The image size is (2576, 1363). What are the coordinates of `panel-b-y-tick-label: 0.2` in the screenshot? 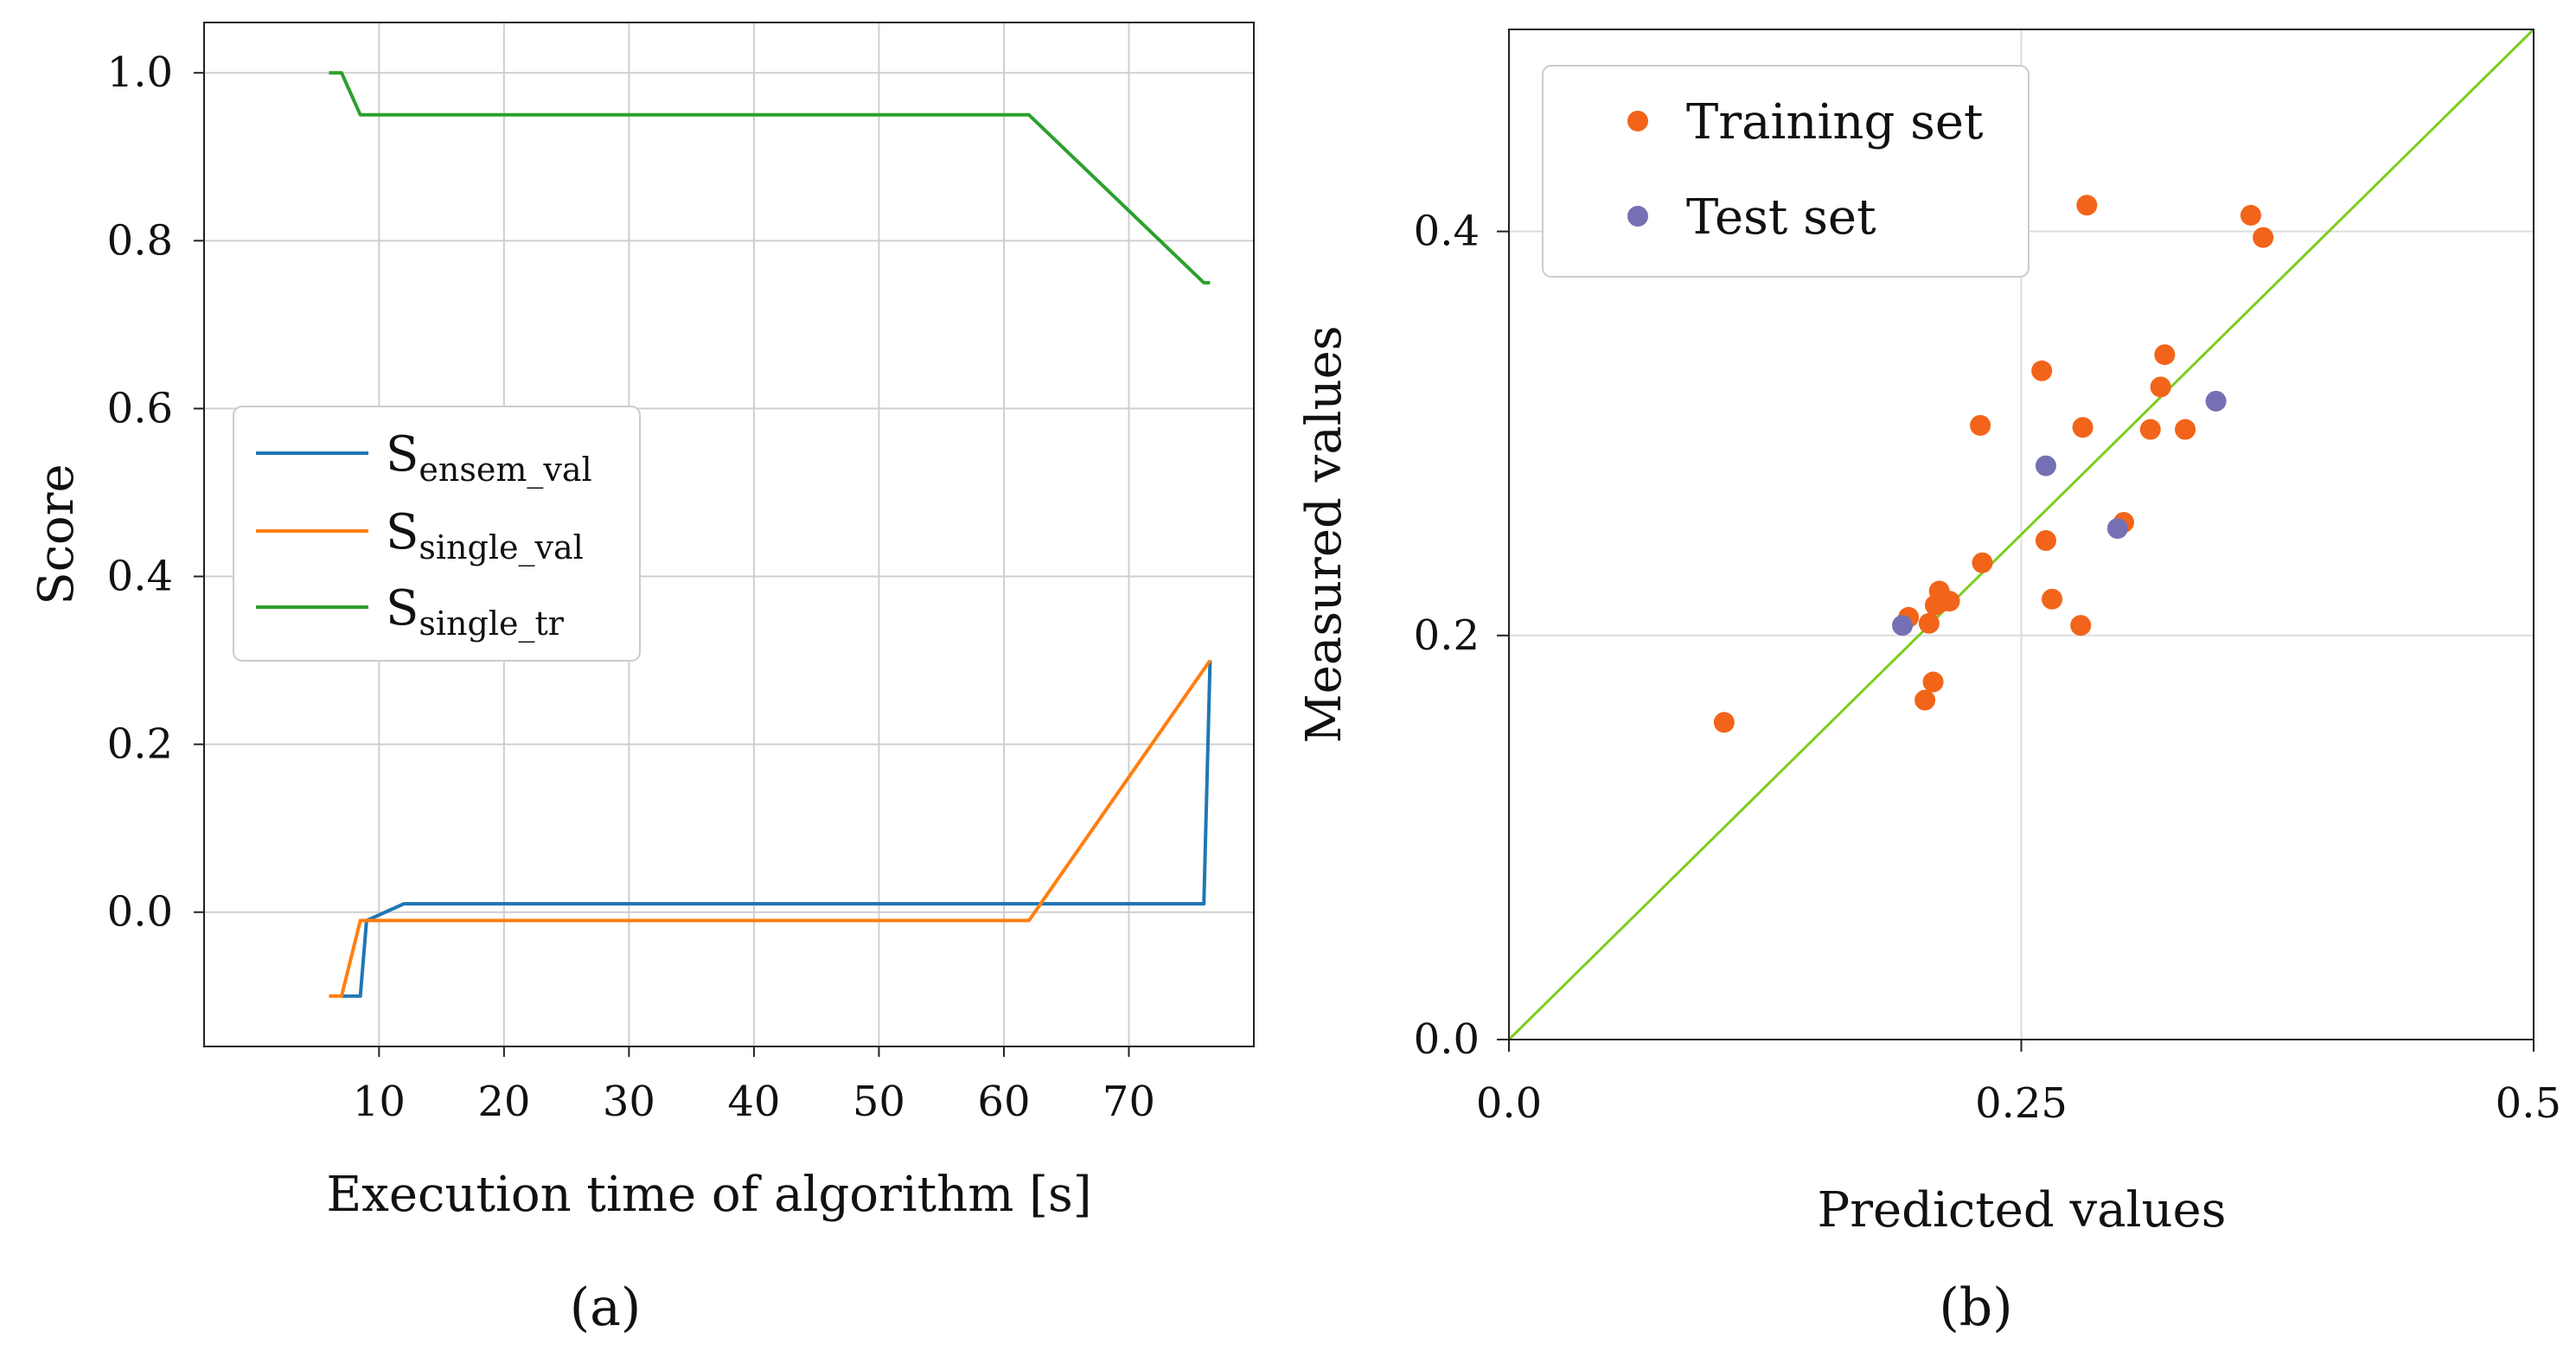 It's located at (1447, 635).